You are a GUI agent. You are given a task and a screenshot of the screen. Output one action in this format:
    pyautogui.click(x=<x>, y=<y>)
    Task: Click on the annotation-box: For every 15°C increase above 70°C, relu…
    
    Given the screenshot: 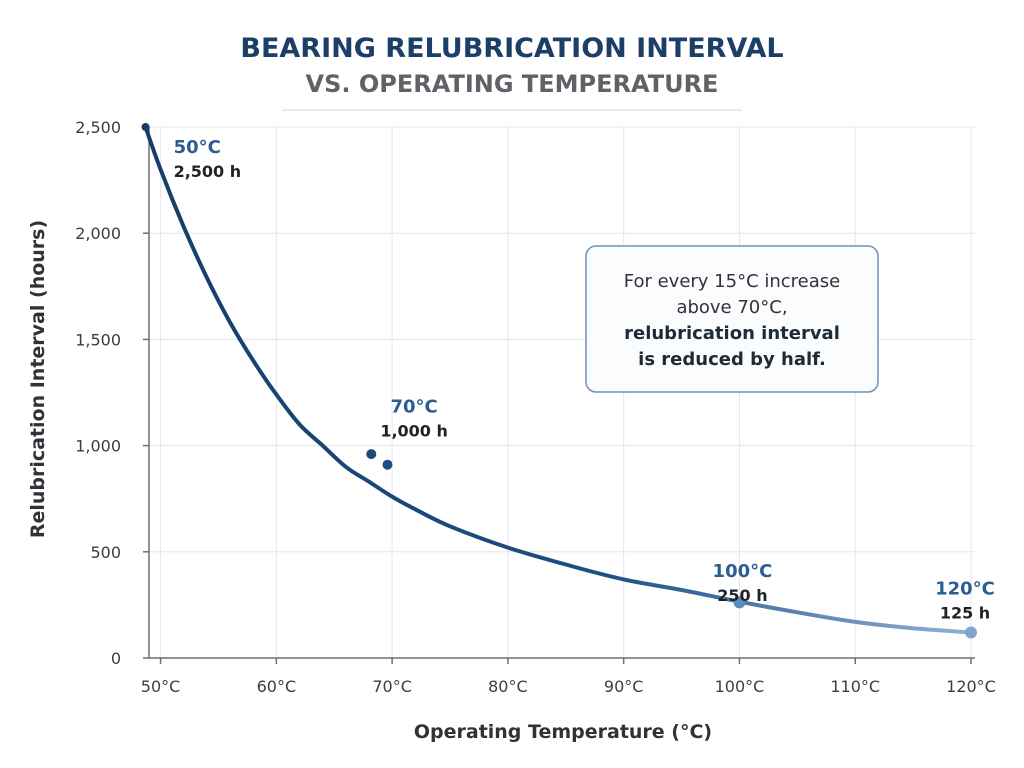 What is the action you would take?
    pyautogui.click(x=732, y=319)
    